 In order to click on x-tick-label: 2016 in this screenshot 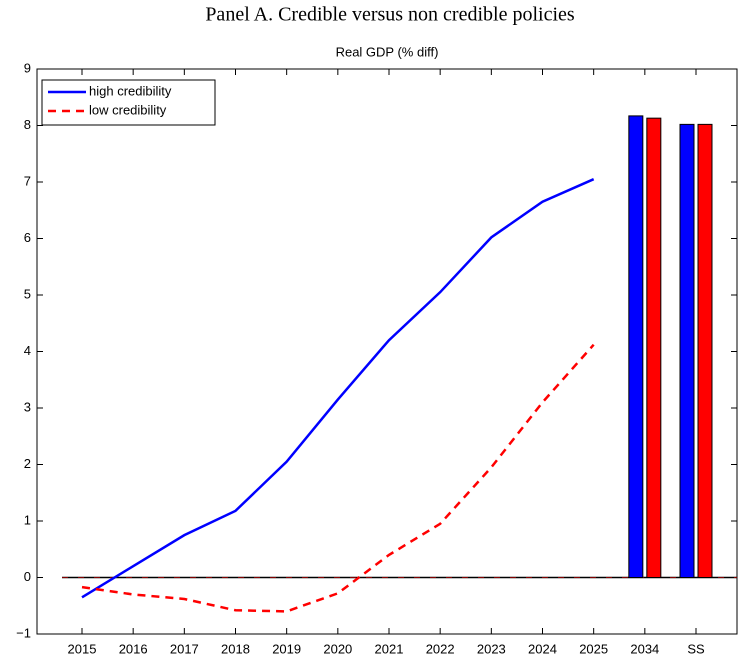, I will do `click(133, 648)`.